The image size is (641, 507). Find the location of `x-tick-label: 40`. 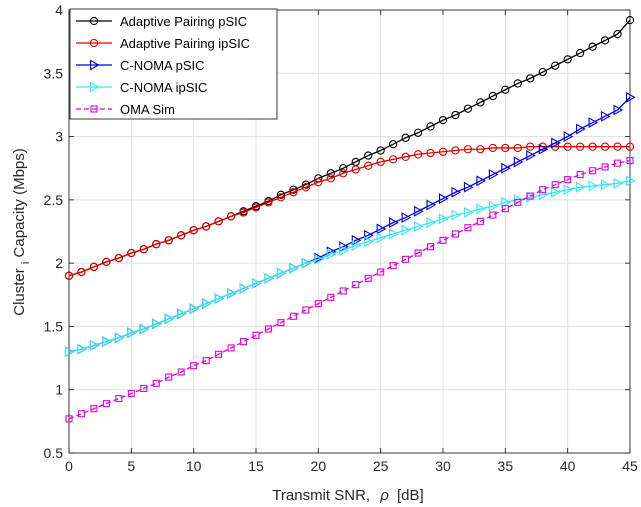

x-tick-label: 40 is located at coordinates (568, 466).